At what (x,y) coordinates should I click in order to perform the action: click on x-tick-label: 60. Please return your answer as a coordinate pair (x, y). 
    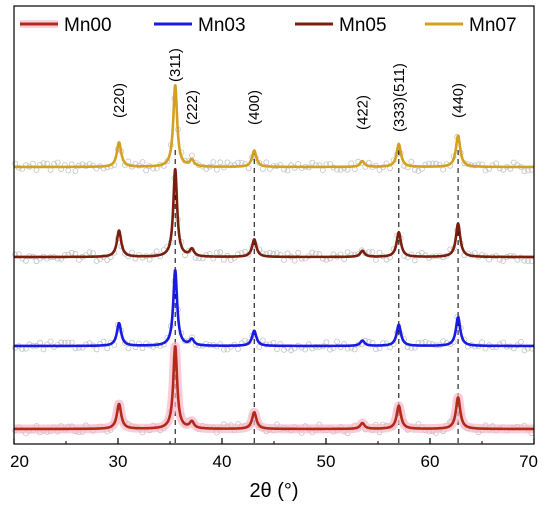
    Looking at the image, I should click on (430, 461).